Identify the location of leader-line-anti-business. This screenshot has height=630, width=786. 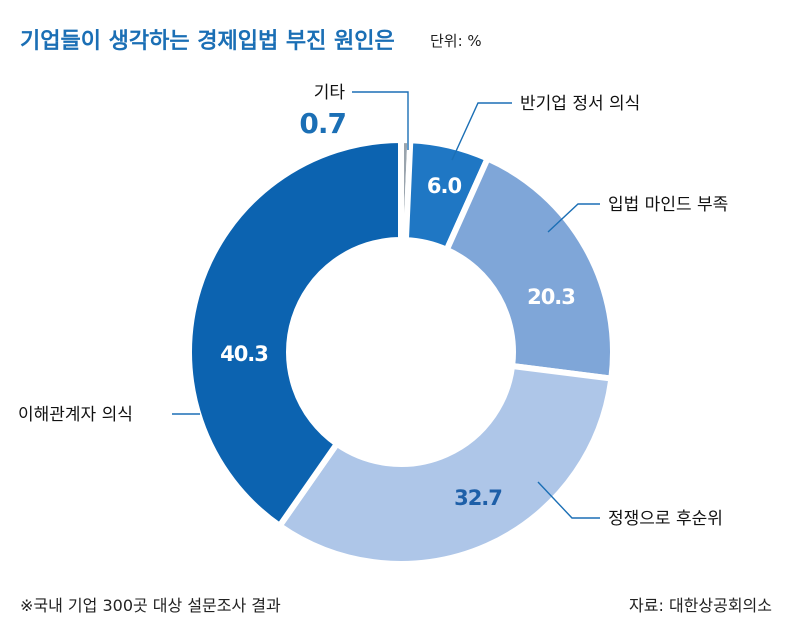
(481, 131).